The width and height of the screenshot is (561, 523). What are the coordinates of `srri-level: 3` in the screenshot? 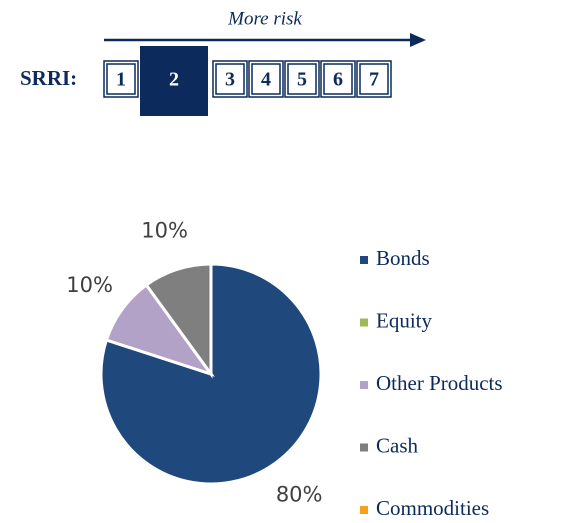 It's located at (230, 80).